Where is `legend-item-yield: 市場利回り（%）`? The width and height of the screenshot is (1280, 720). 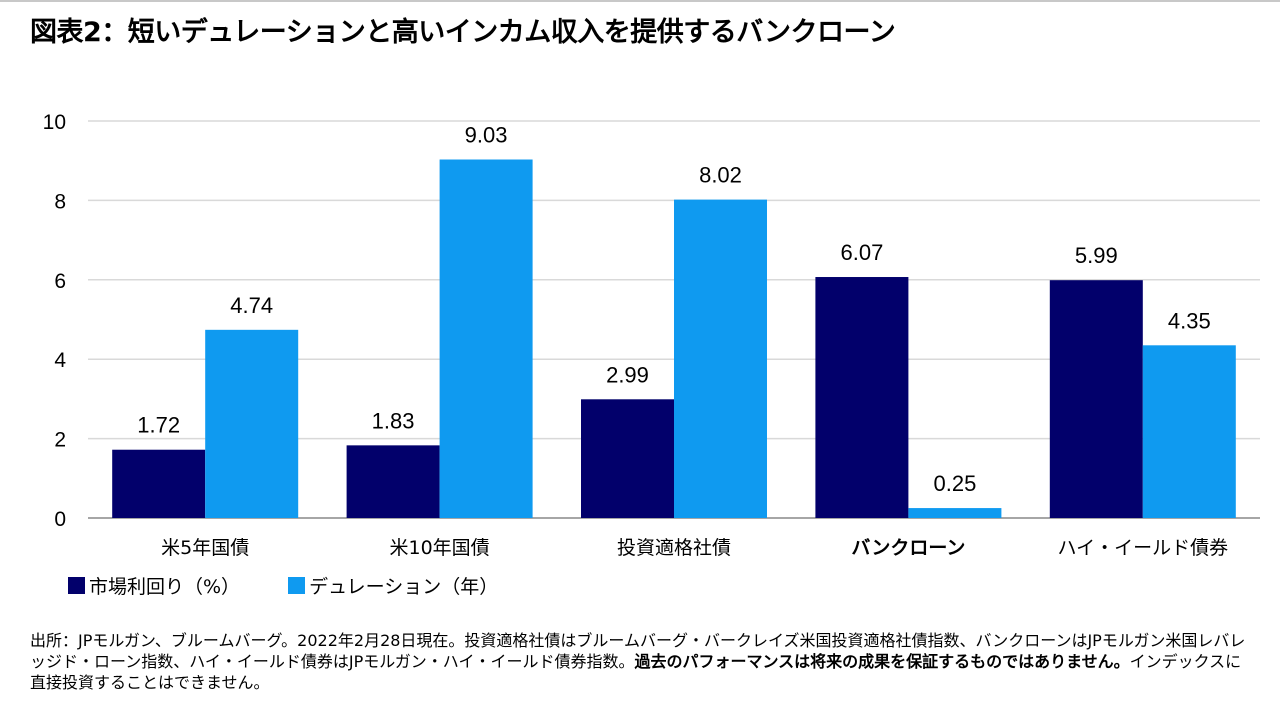
legend-item-yield: 市場利回り（%） is located at coordinates (154, 585).